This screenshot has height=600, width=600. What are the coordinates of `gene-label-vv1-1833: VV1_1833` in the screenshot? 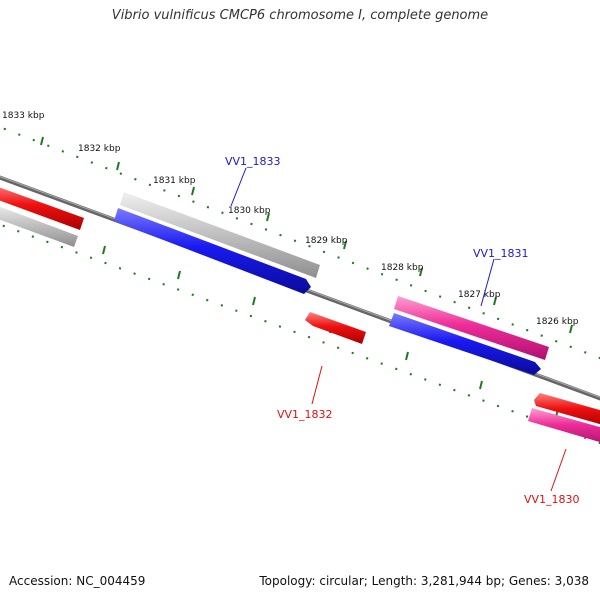 It's located at (253, 161).